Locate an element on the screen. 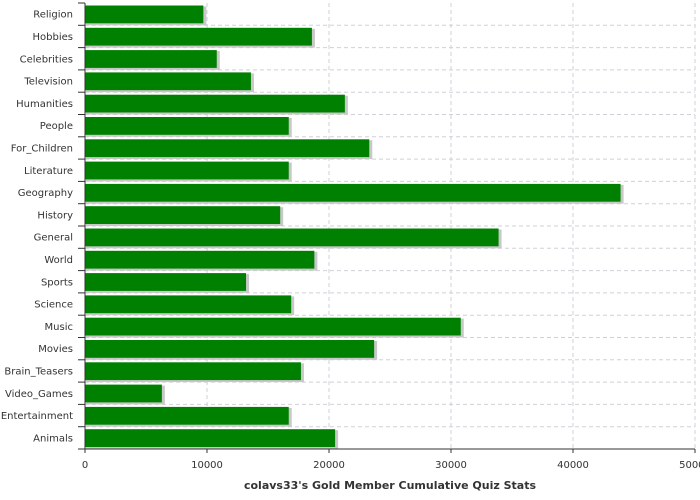  category-label: Video_Games is located at coordinates (39, 394).